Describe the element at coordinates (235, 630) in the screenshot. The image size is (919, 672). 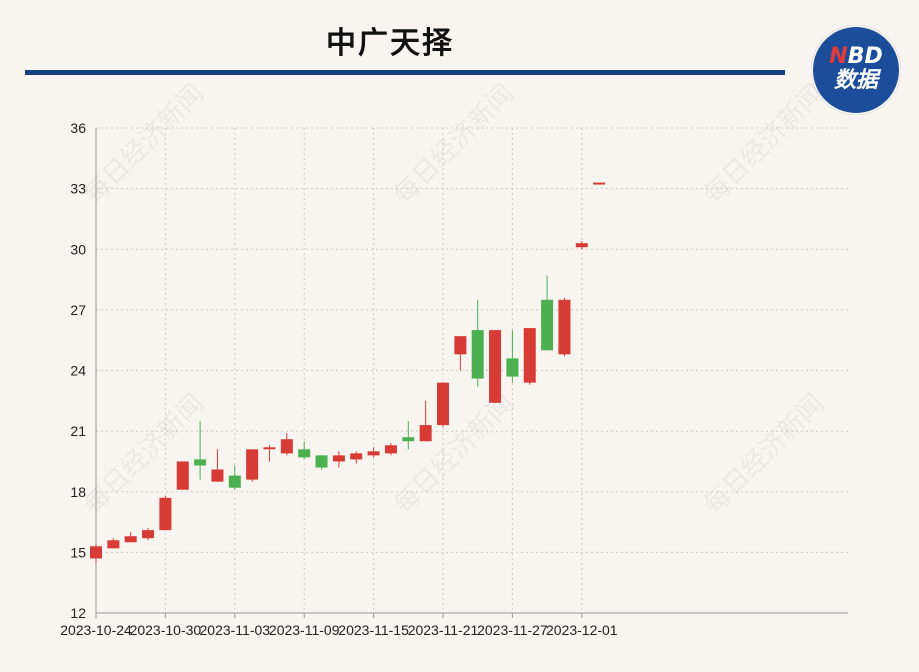
I see `x-tick-label: 2023-11-03` at that location.